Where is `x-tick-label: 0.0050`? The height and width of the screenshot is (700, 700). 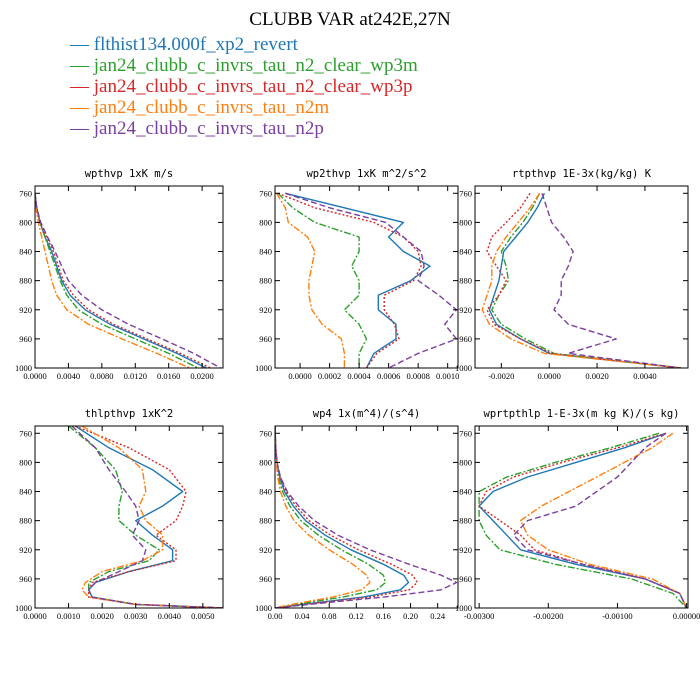 x-tick-label: 0.0050 is located at coordinates (202, 616).